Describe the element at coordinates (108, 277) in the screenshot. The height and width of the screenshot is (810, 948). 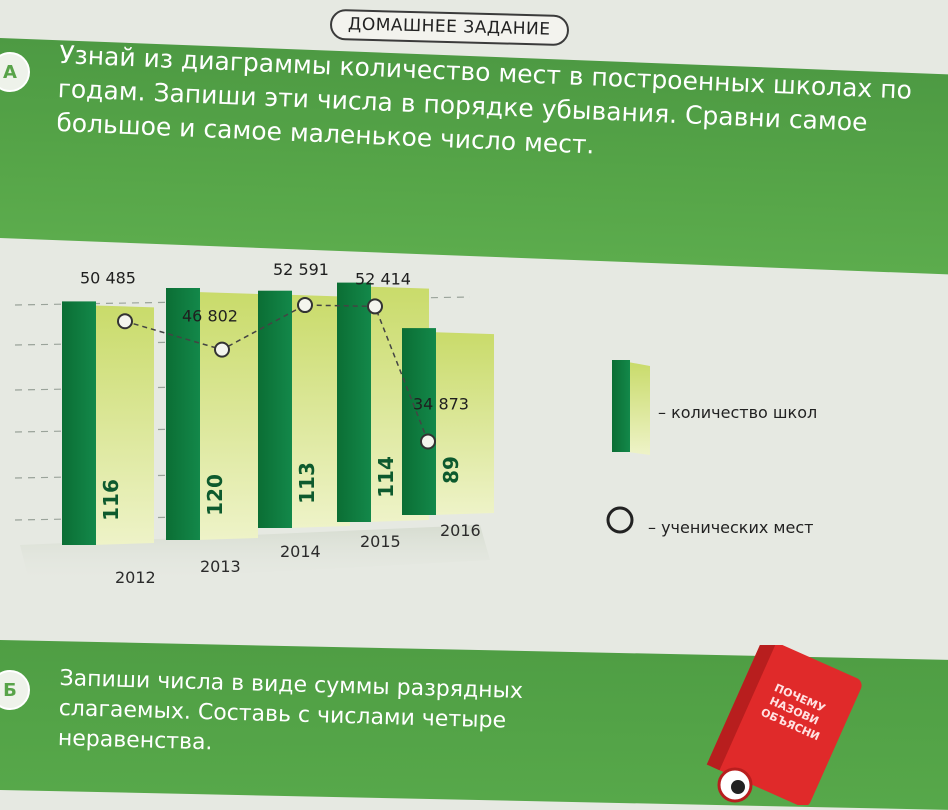
I see `places-value-label: 50 485` at that location.